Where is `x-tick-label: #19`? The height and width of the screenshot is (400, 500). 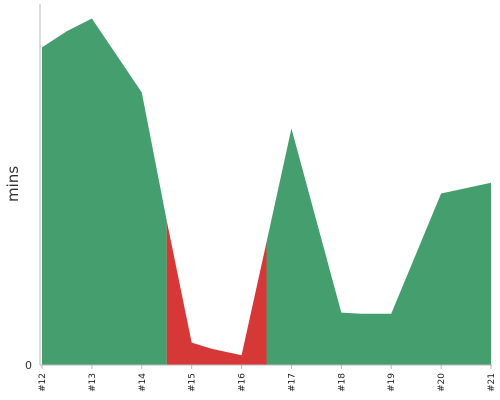
x-tick-label: #19 is located at coordinates (392, 382).